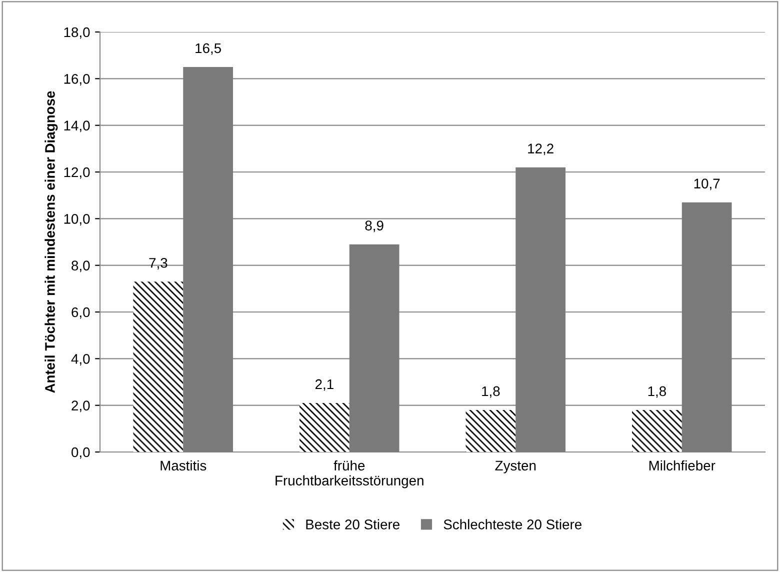  What do you see at coordinates (541, 150) in the screenshot?
I see `data-label: 12,2` at bounding box center [541, 150].